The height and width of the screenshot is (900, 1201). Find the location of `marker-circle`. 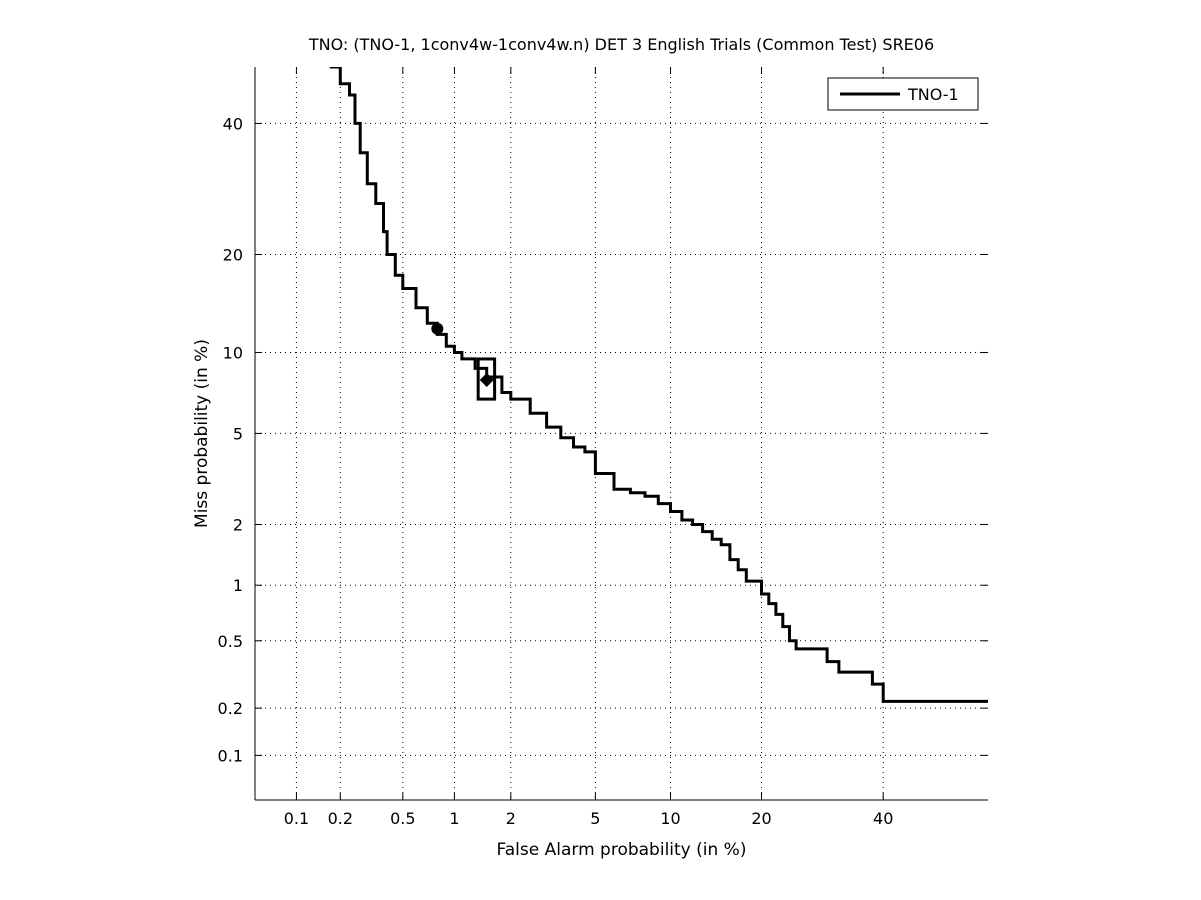

marker-circle is located at coordinates (437, 328).